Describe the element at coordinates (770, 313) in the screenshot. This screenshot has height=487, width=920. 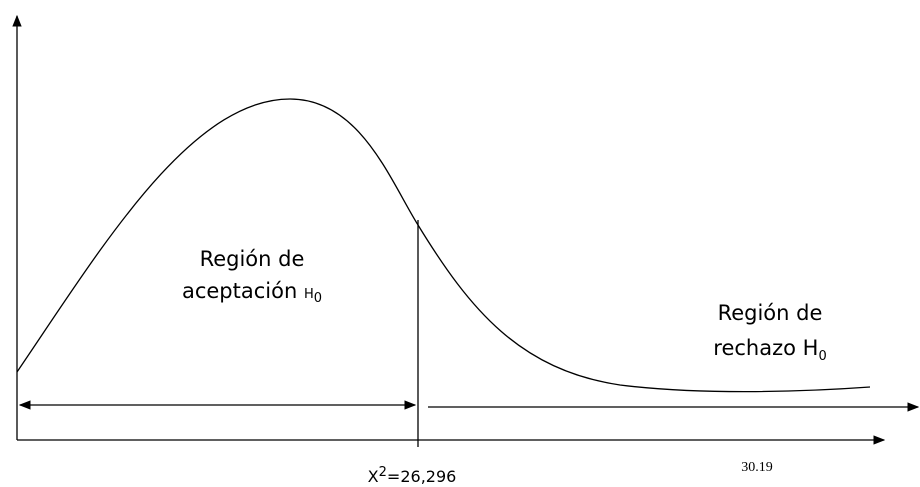
I see `rejection-label: Región de` at that location.